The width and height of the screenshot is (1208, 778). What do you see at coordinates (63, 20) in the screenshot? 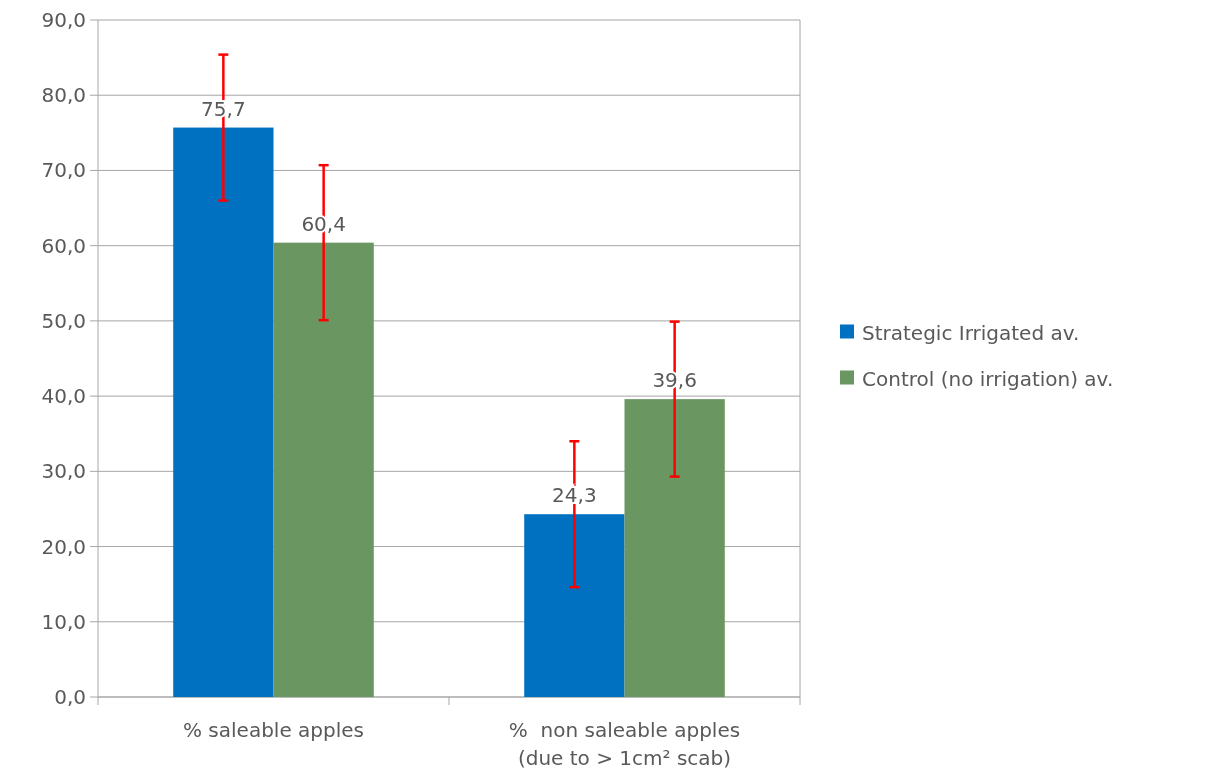
I see `y-tick-label: 90,0` at bounding box center [63, 20].